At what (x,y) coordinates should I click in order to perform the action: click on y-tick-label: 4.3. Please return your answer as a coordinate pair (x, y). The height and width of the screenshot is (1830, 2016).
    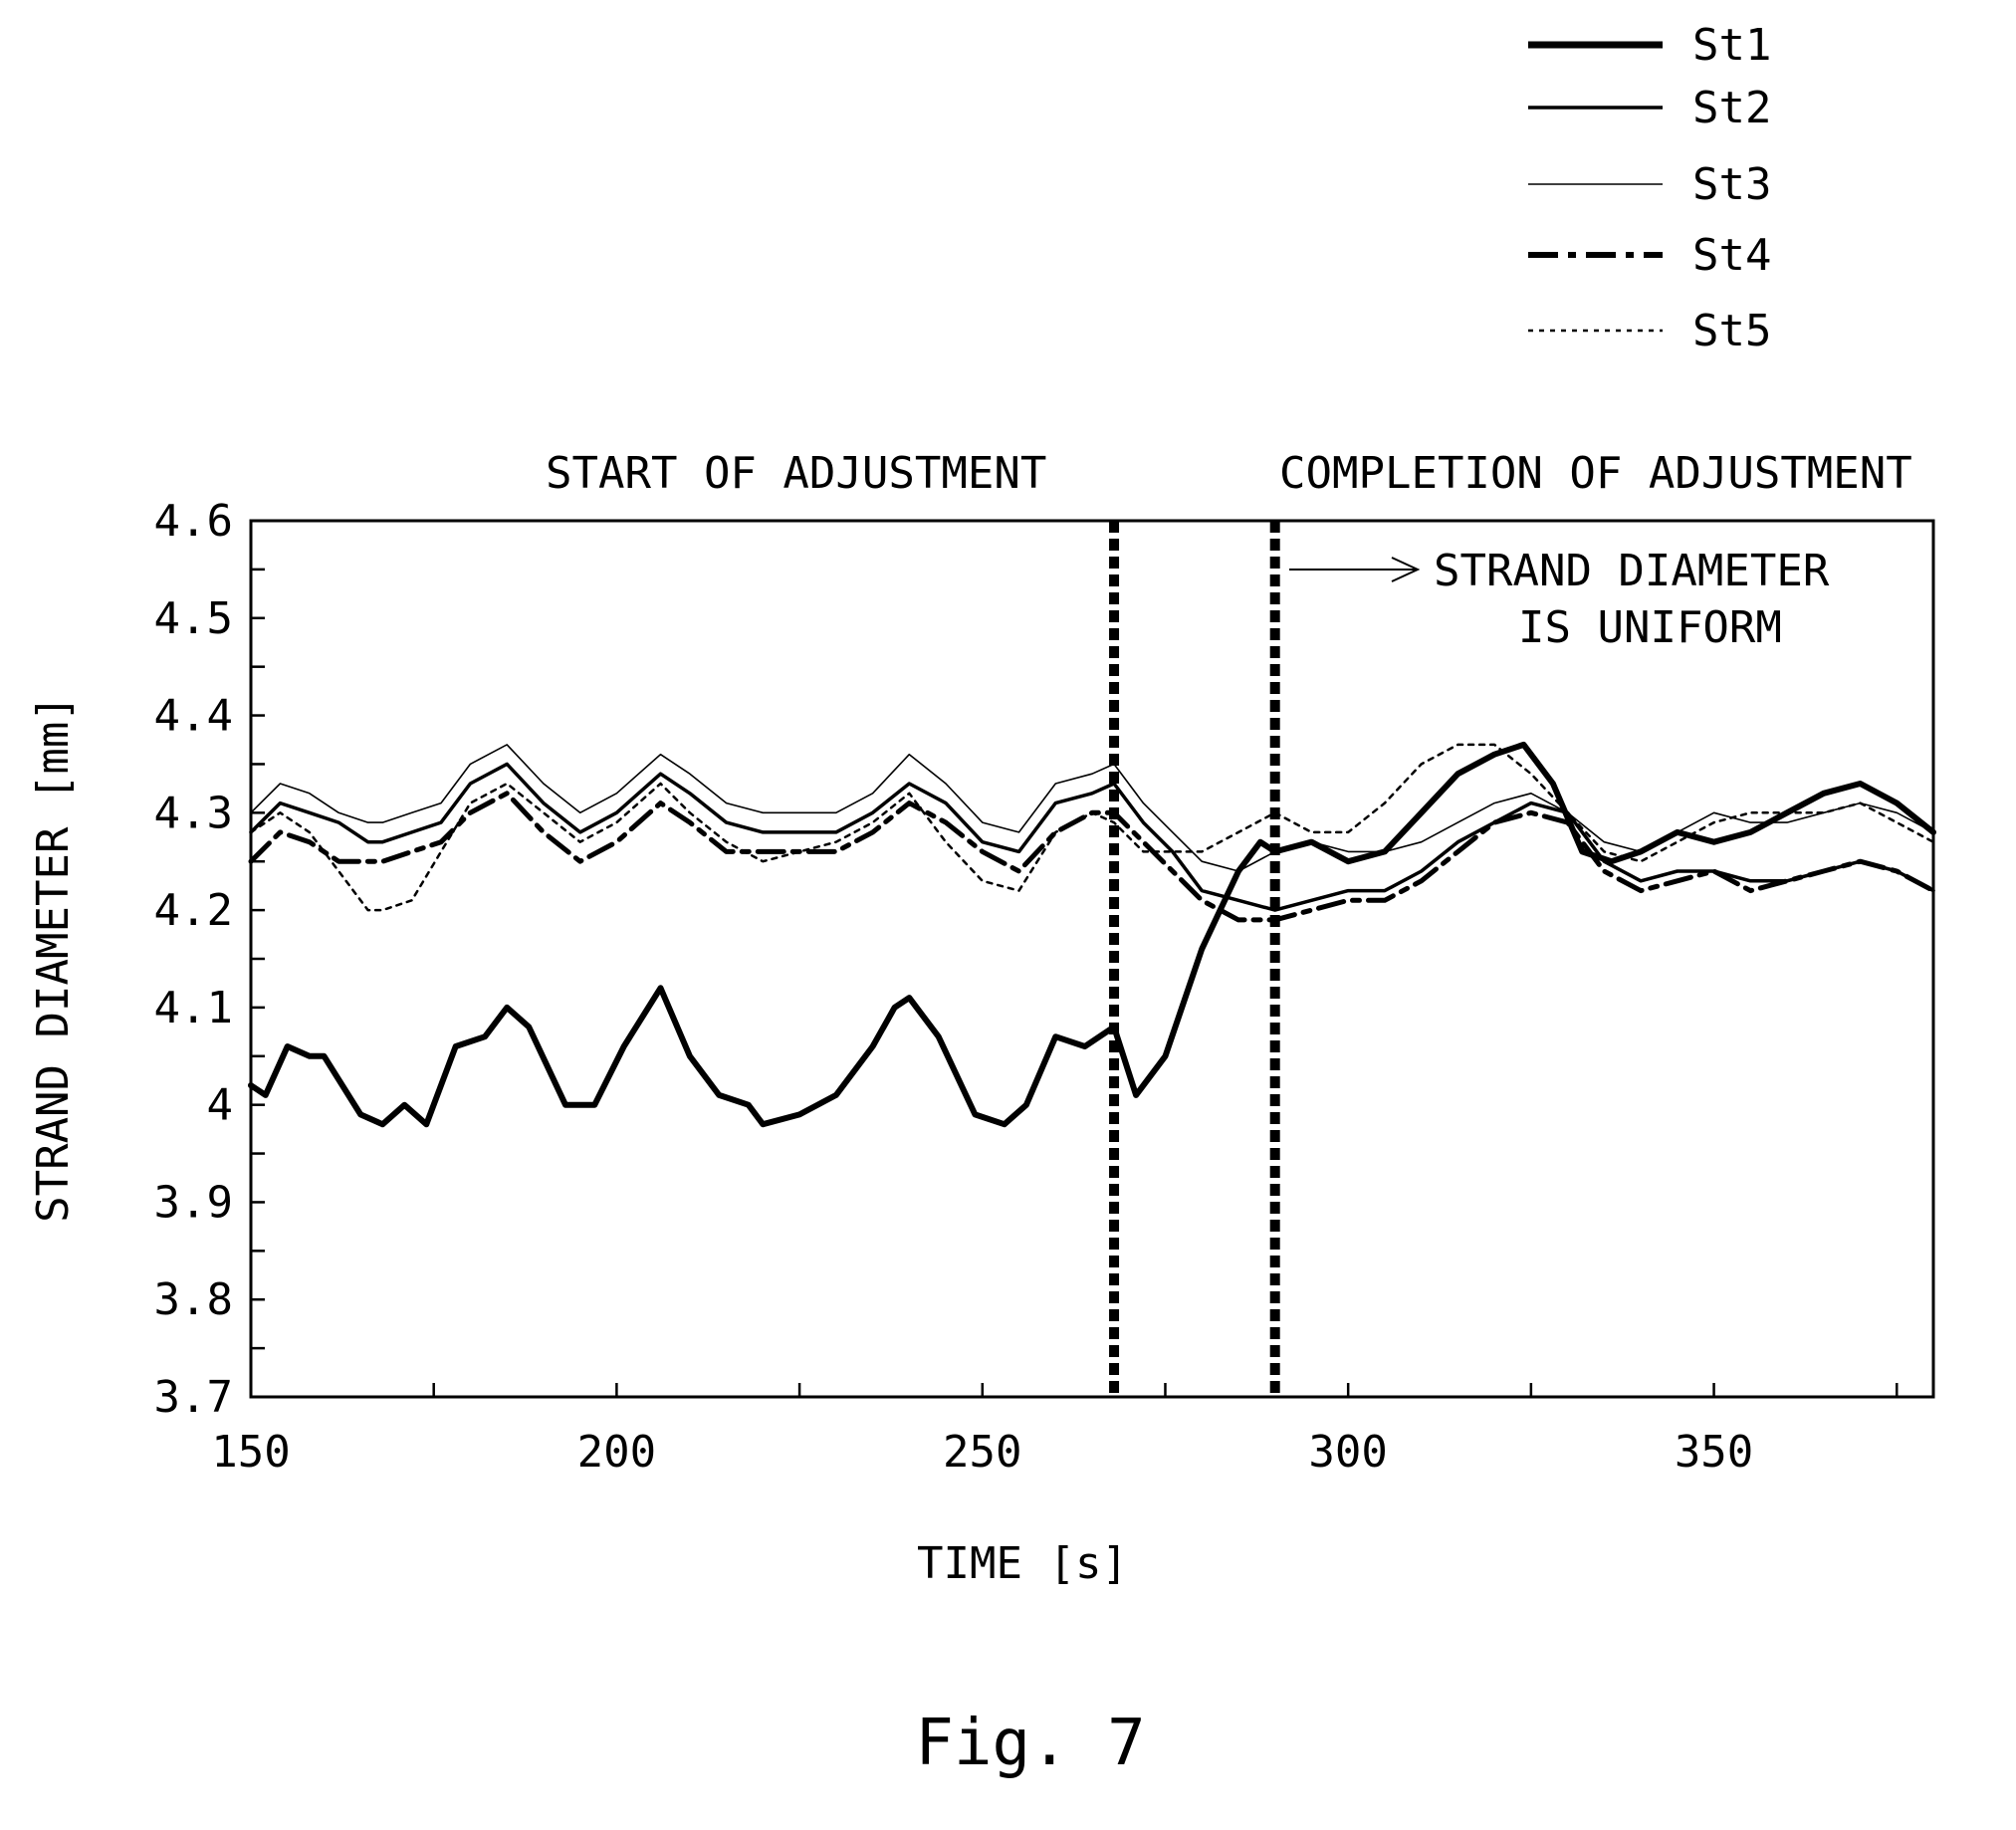
    Looking at the image, I should click on (194, 813).